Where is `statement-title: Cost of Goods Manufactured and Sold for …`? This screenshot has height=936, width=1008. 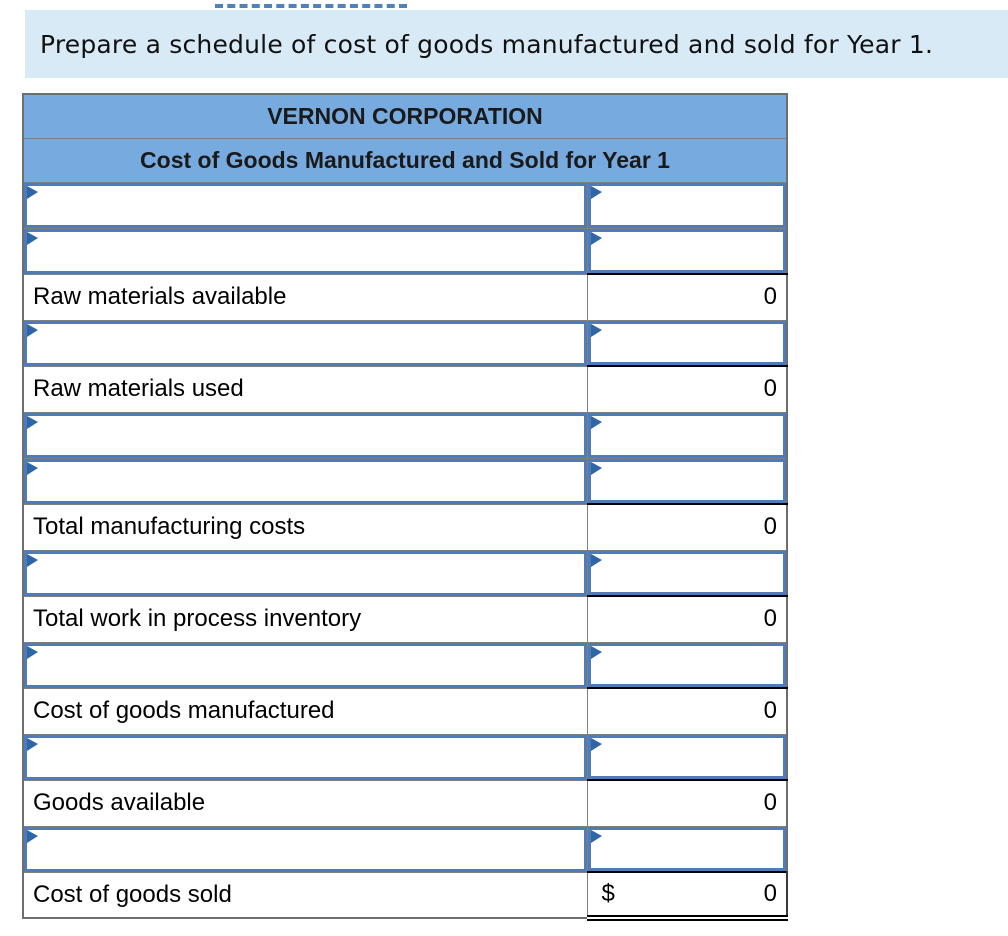 statement-title: Cost of Goods Manufactured and Sold for … is located at coordinates (405, 160).